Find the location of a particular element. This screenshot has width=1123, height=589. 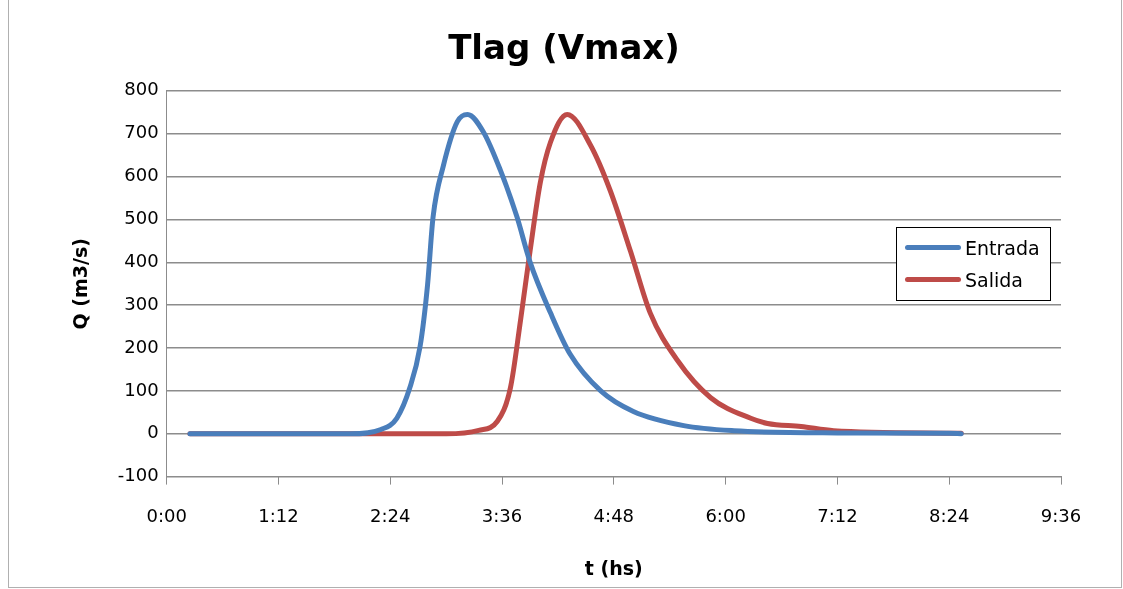

legend-label: Salida is located at coordinates (994, 279).